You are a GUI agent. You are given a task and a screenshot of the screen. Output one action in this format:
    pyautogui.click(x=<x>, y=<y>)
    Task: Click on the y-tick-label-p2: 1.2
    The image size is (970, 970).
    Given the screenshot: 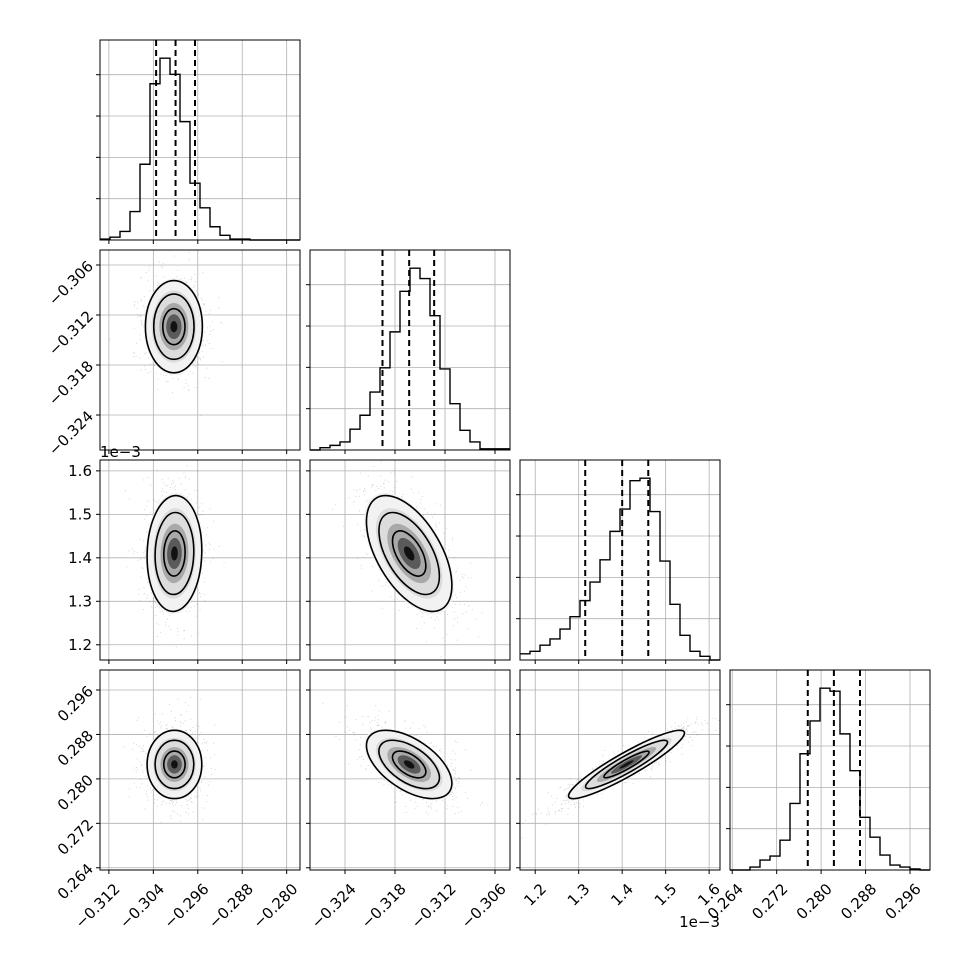 What is the action you would take?
    pyautogui.click(x=80, y=645)
    